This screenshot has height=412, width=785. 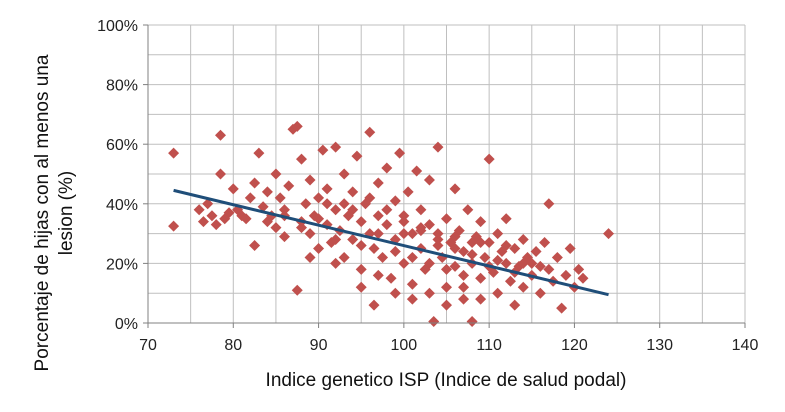 I want to click on x-tick-label: 110, so click(x=489, y=345).